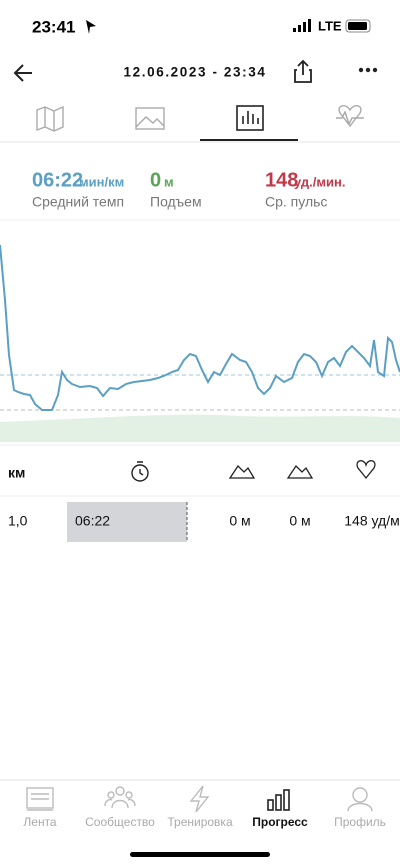 The height and width of the screenshot is (866, 400). I want to click on table-header: км, so click(16, 473).